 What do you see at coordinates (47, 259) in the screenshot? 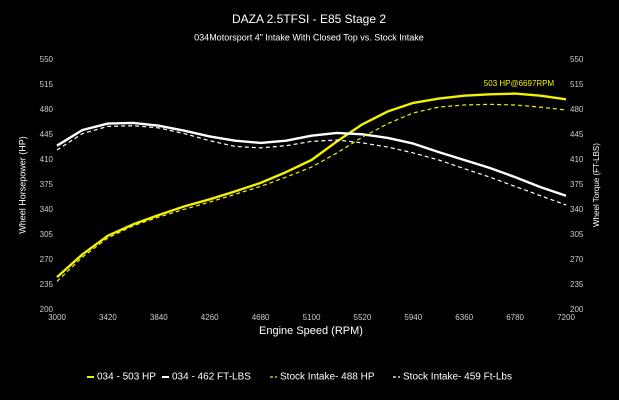
I see `y-tick-label: 270` at bounding box center [47, 259].